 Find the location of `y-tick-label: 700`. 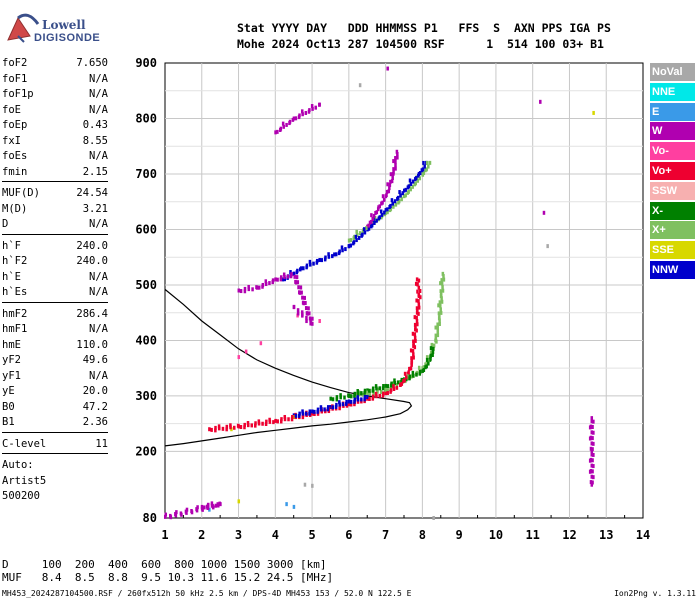

y-tick-label: 700 is located at coordinates (146, 174).